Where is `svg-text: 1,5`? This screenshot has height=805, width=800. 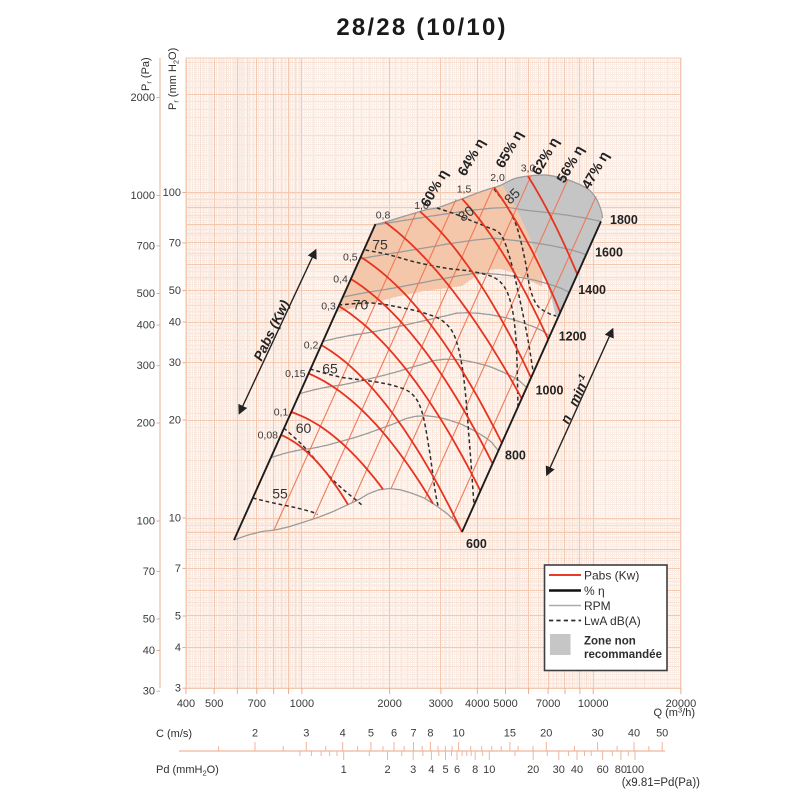
svg-text: 1,5 is located at coordinates (464, 189).